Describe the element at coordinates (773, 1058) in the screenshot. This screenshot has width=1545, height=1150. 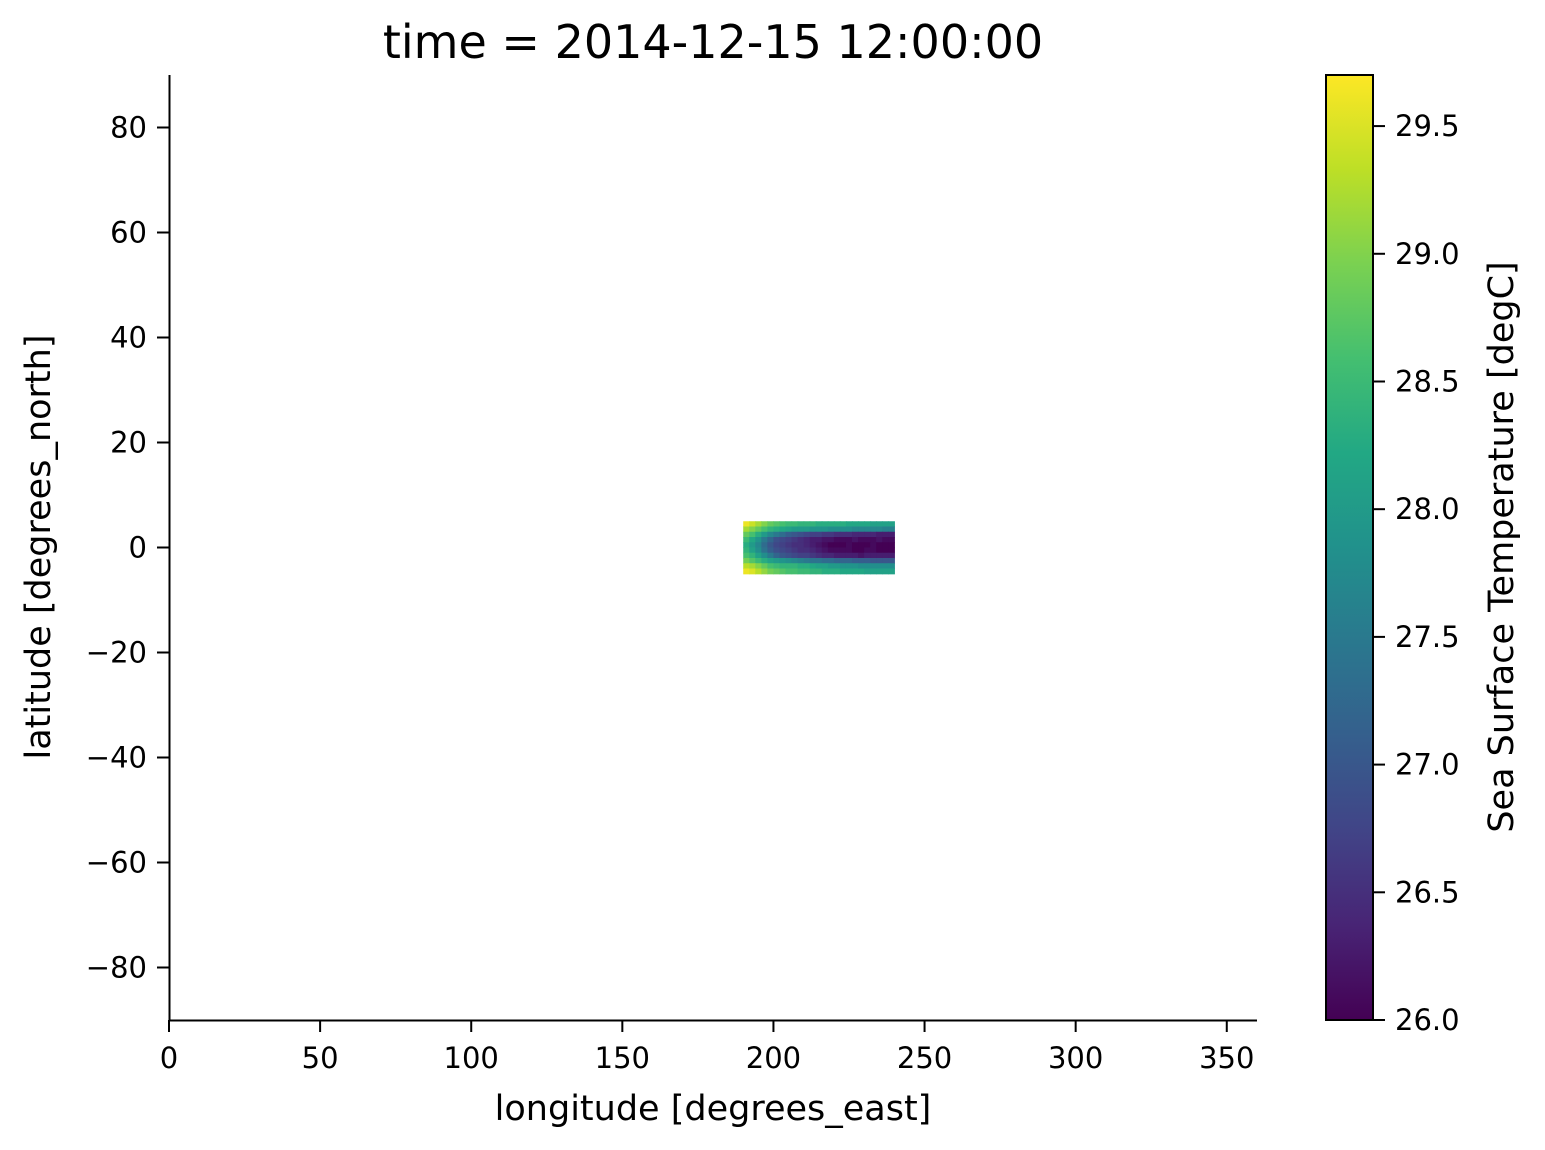
I see `x-tick-label: 200` at that location.